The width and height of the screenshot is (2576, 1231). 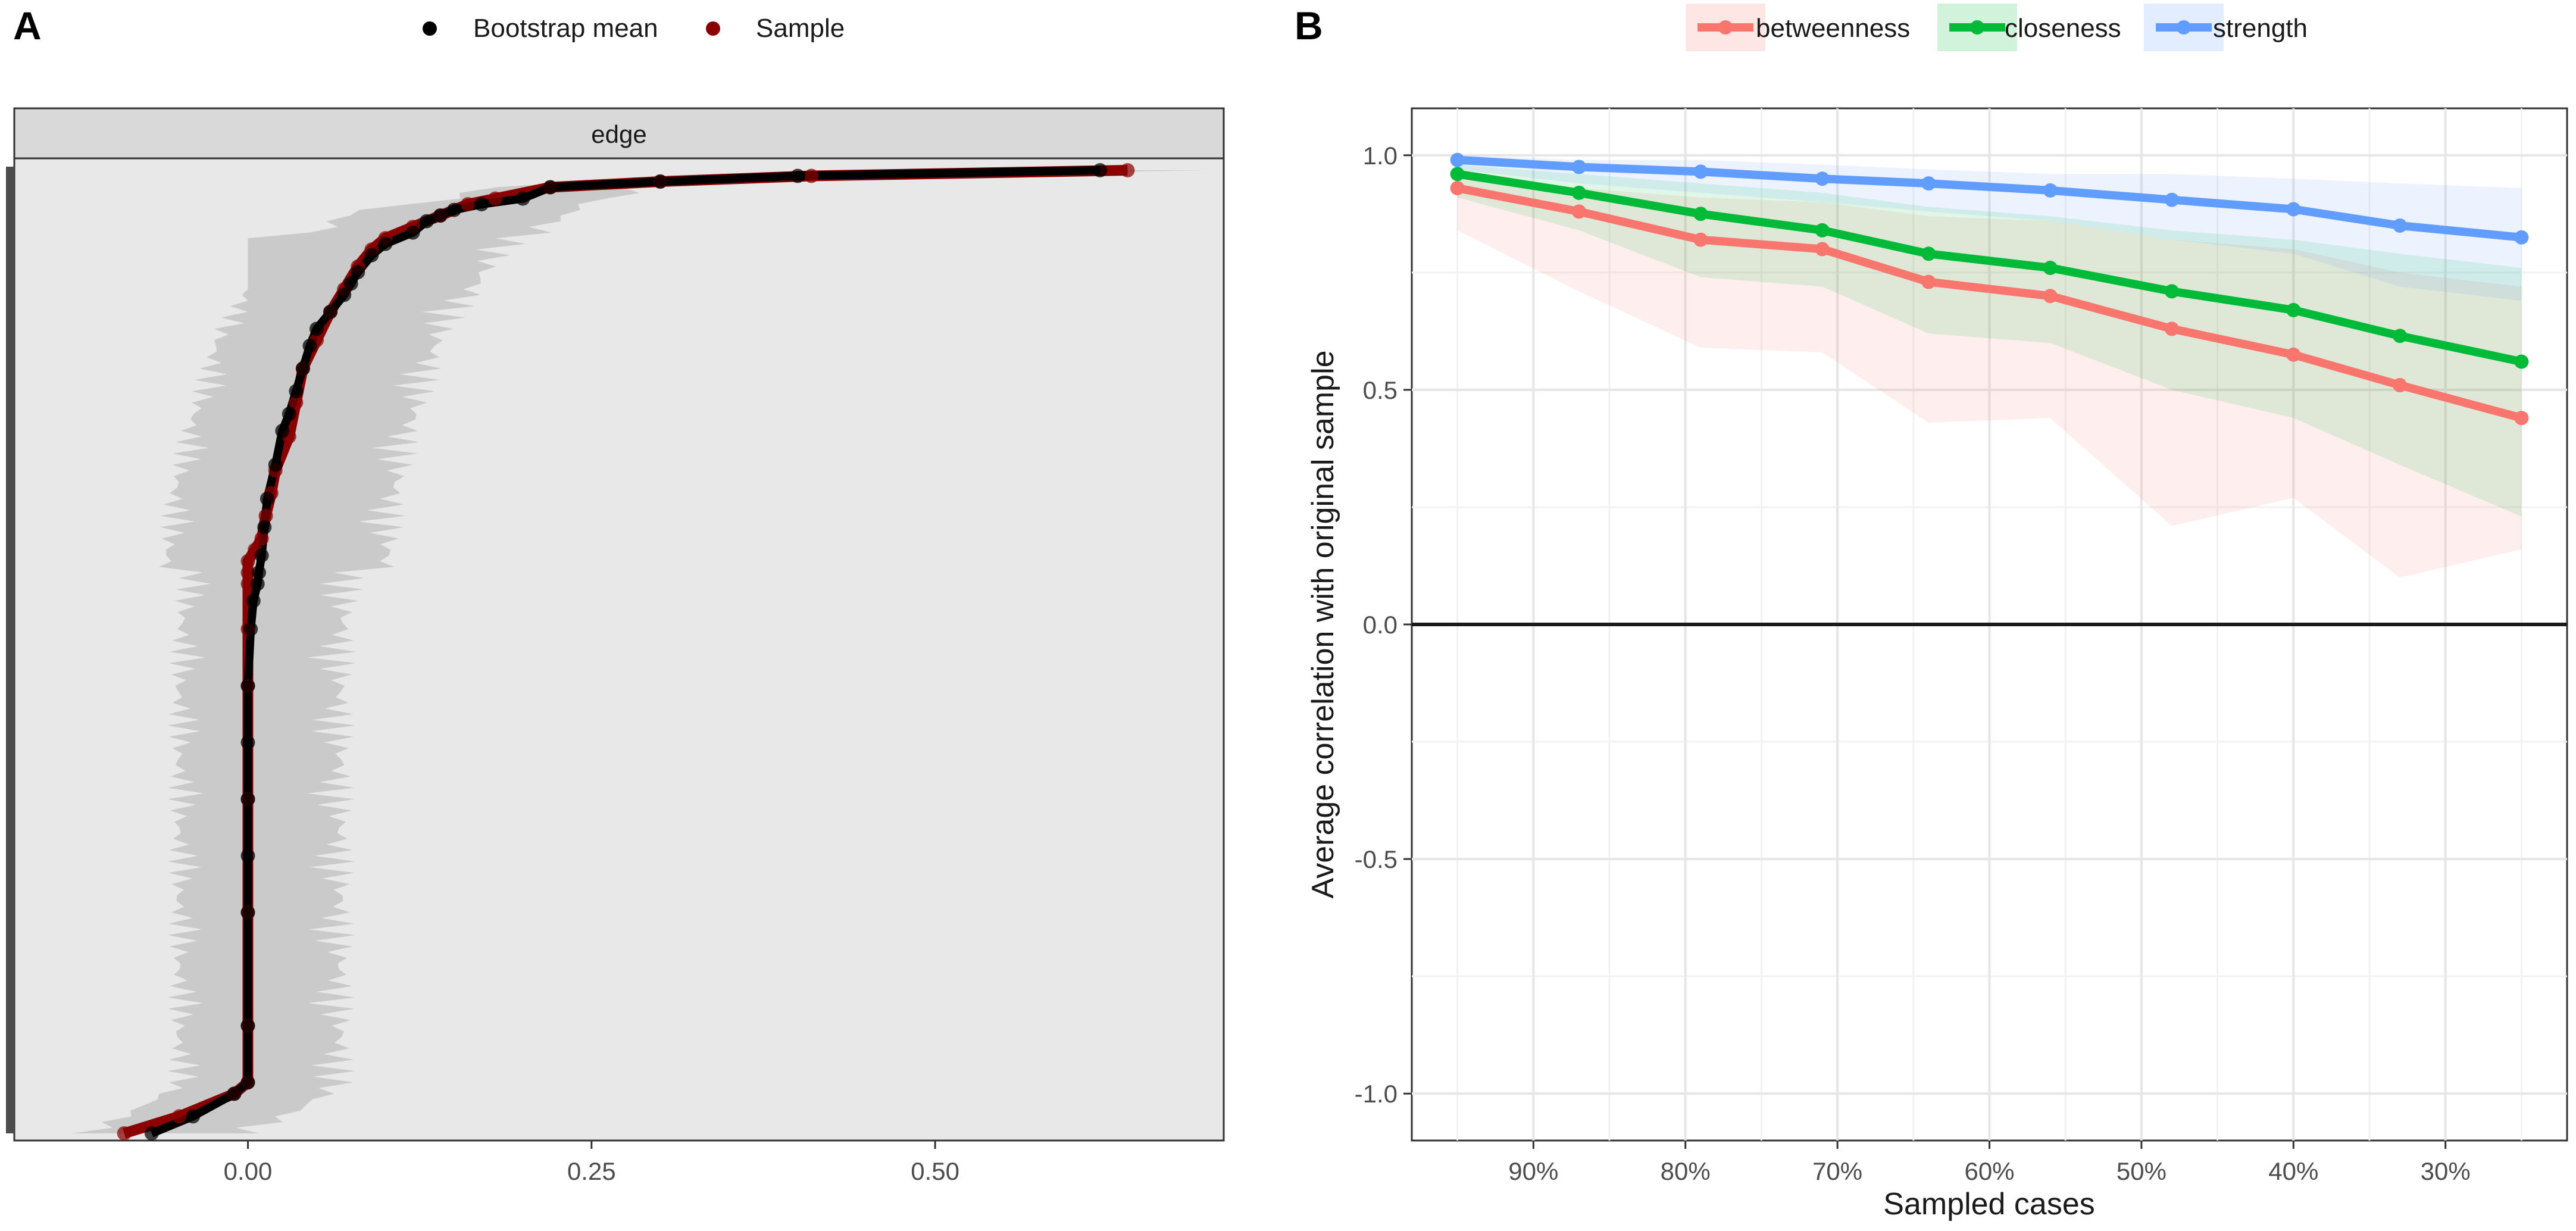 I want to click on panel-b-lines, so click(x=1989, y=288).